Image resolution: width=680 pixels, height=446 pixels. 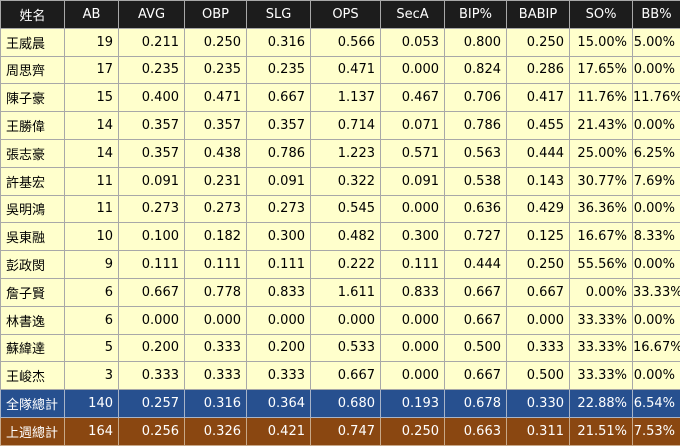 I want to click on cell-bip-pct: 0.824, so click(x=476, y=70).